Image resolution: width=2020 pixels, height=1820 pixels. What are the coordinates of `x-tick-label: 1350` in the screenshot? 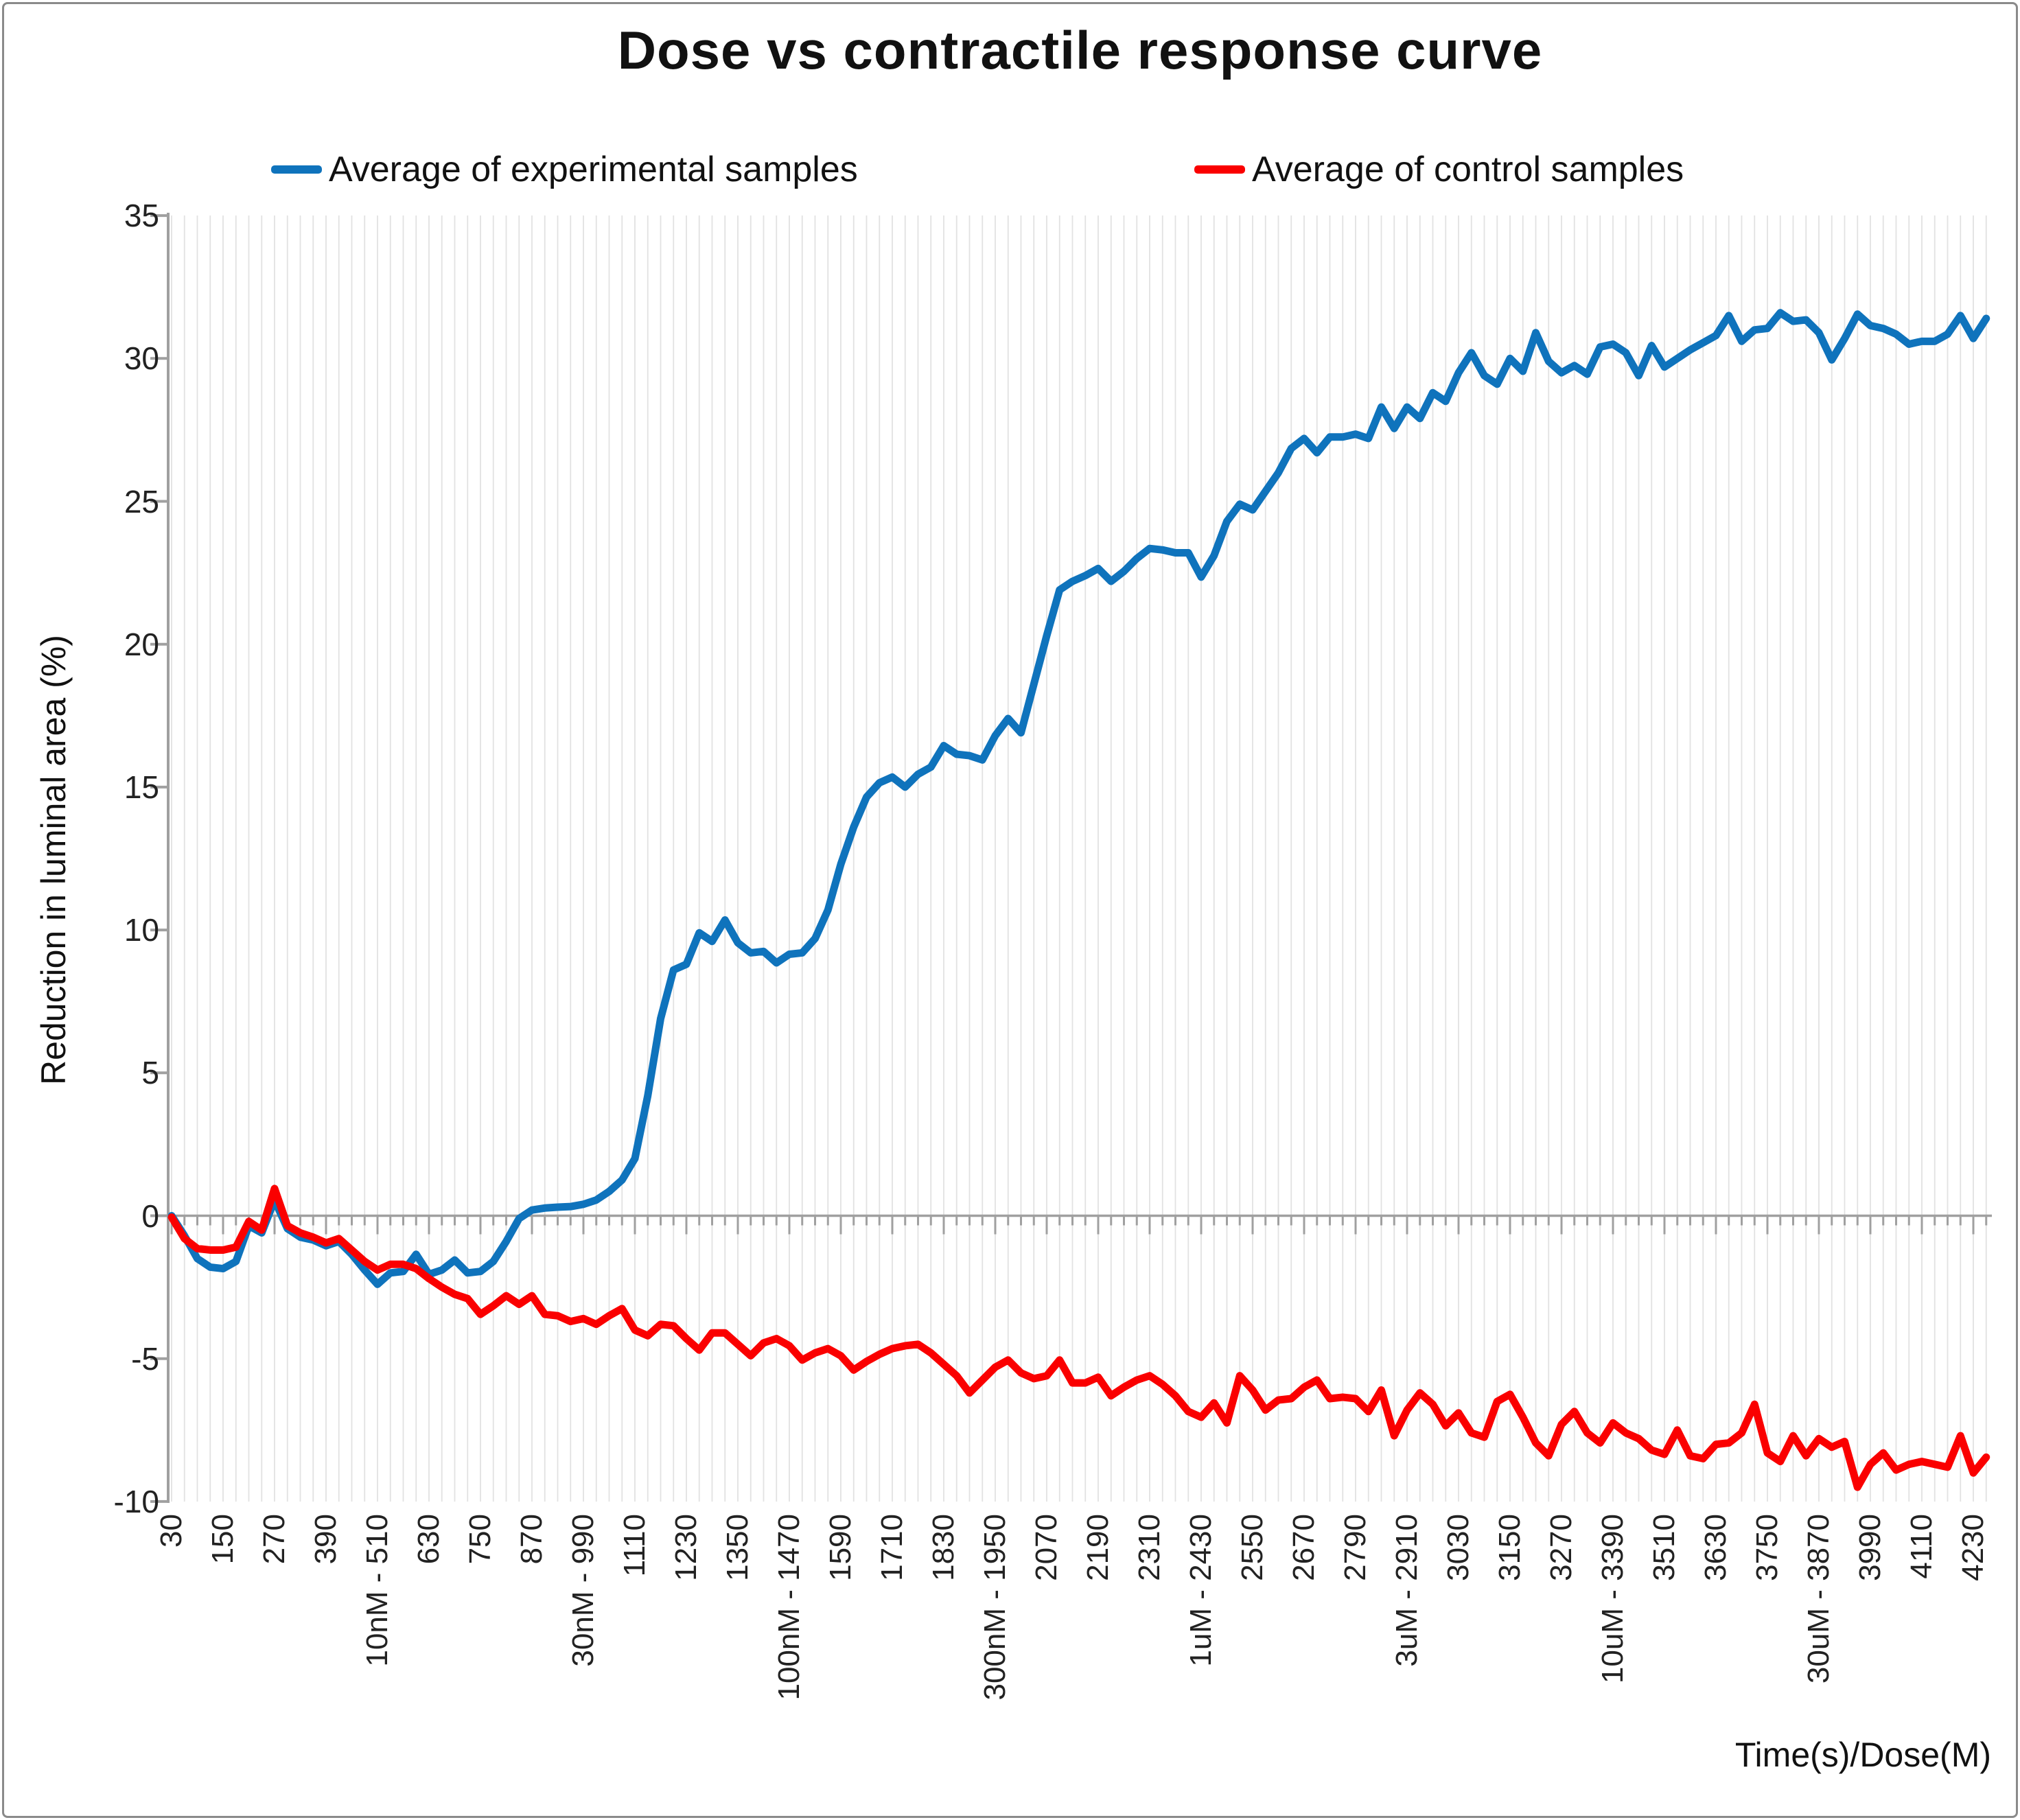 It's located at (737, 1547).